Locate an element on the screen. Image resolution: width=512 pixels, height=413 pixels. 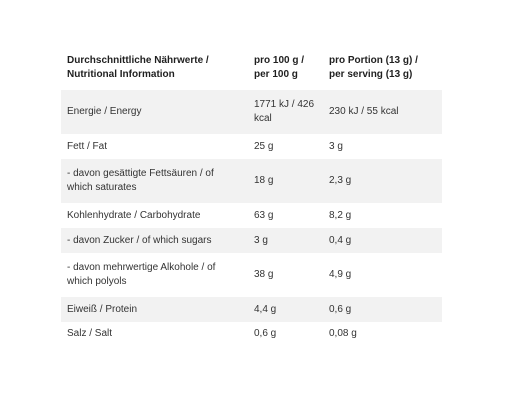
value-per-serving: 2,3 g is located at coordinates (382, 181).